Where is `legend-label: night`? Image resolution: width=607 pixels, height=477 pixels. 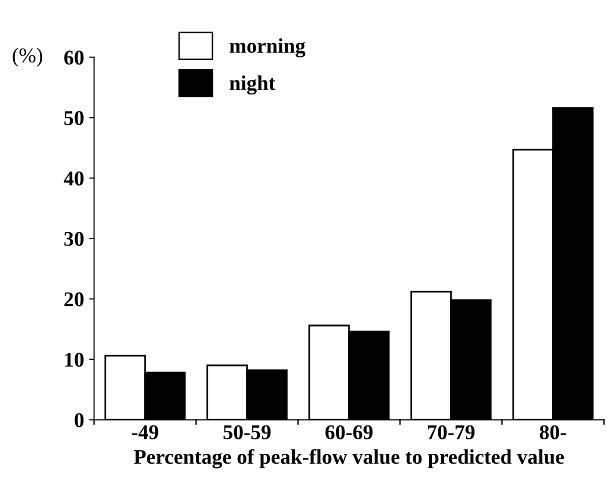
legend-label: night is located at coordinates (253, 84).